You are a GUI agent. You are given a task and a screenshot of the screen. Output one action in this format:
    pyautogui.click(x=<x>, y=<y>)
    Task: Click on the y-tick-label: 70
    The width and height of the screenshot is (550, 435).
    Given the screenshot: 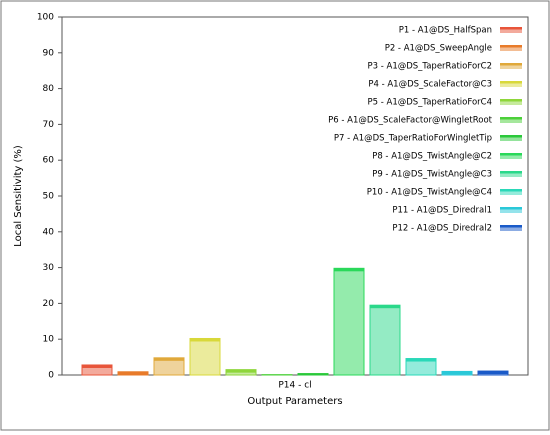 What is the action you would take?
    pyautogui.click(x=49, y=125)
    